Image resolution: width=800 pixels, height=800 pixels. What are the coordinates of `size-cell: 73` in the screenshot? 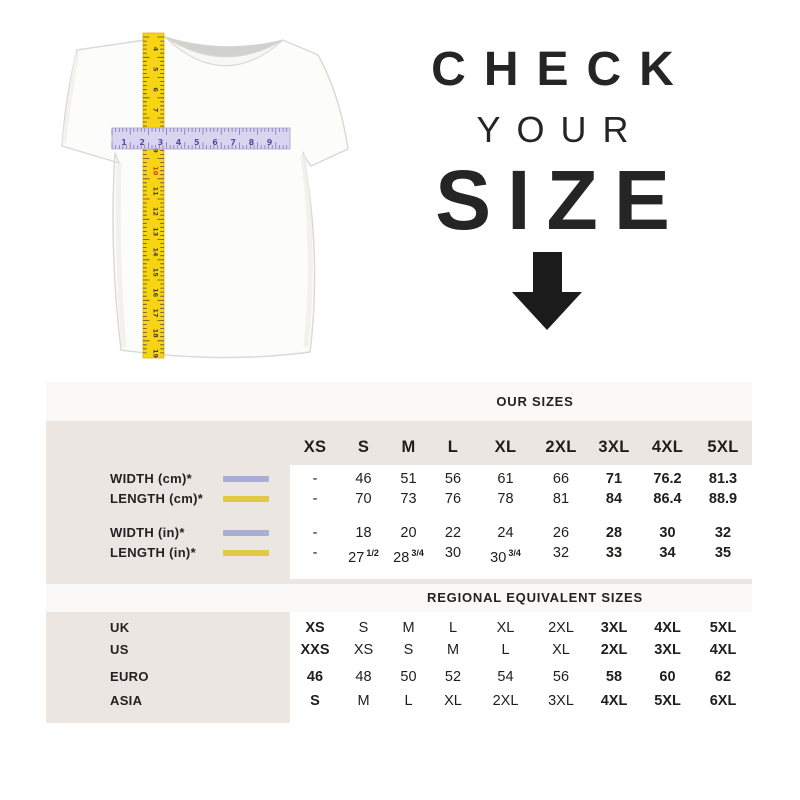 It's located at (408, 499).